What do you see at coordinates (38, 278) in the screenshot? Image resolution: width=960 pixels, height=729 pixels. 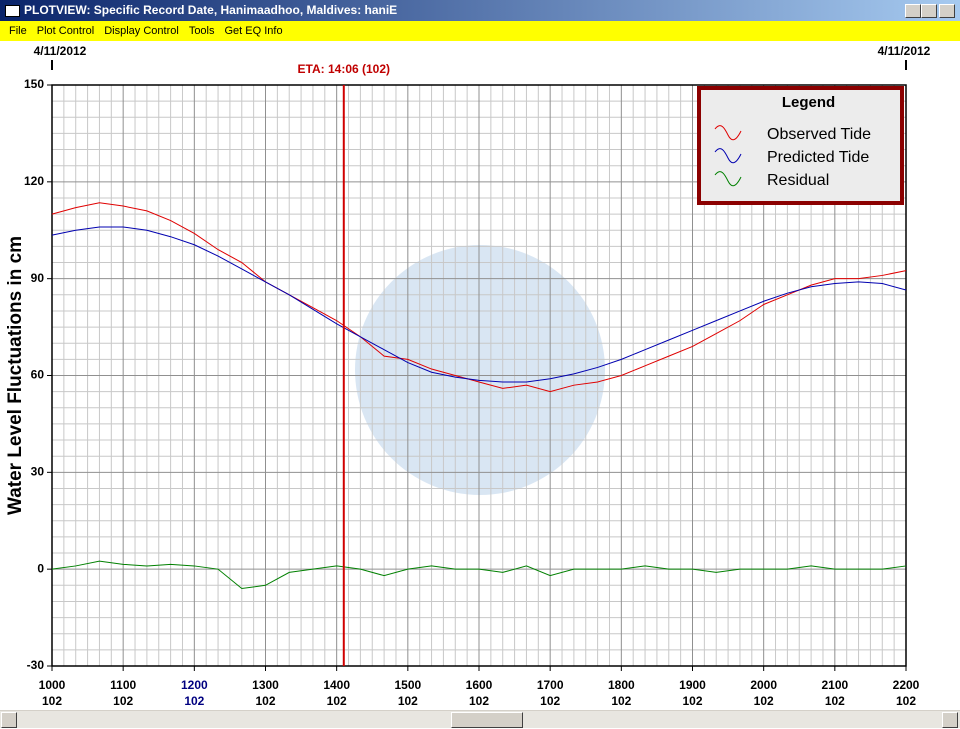 I see `y-tick-label: 90` at bounding box center [38, 278].